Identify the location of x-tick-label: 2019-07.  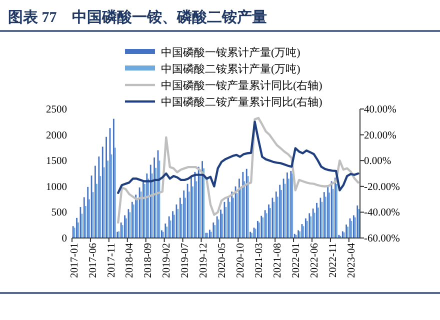
(186, 260).